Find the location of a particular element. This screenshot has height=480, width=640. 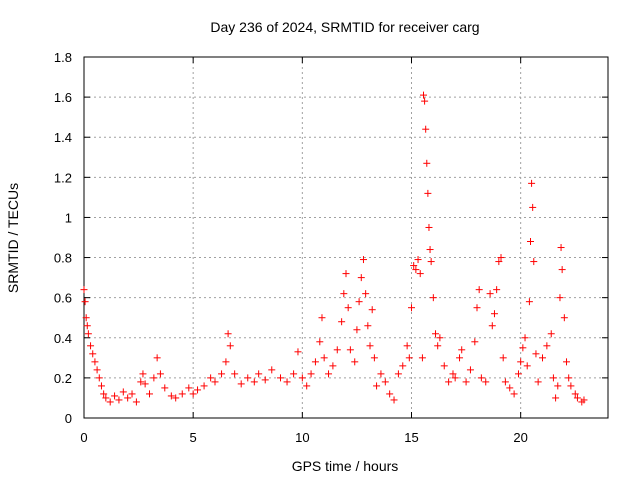

x-tick-label: 20 is located at coordinates (520, 437).